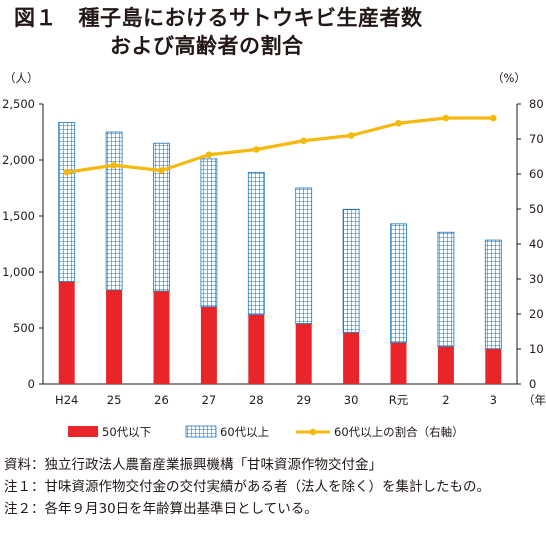 This screenshot has width=546, height=545. What do you see at coordinates (24, 328) in the screenshot?
I see `left-tick-label: 500` at bounding box center [24, 328].